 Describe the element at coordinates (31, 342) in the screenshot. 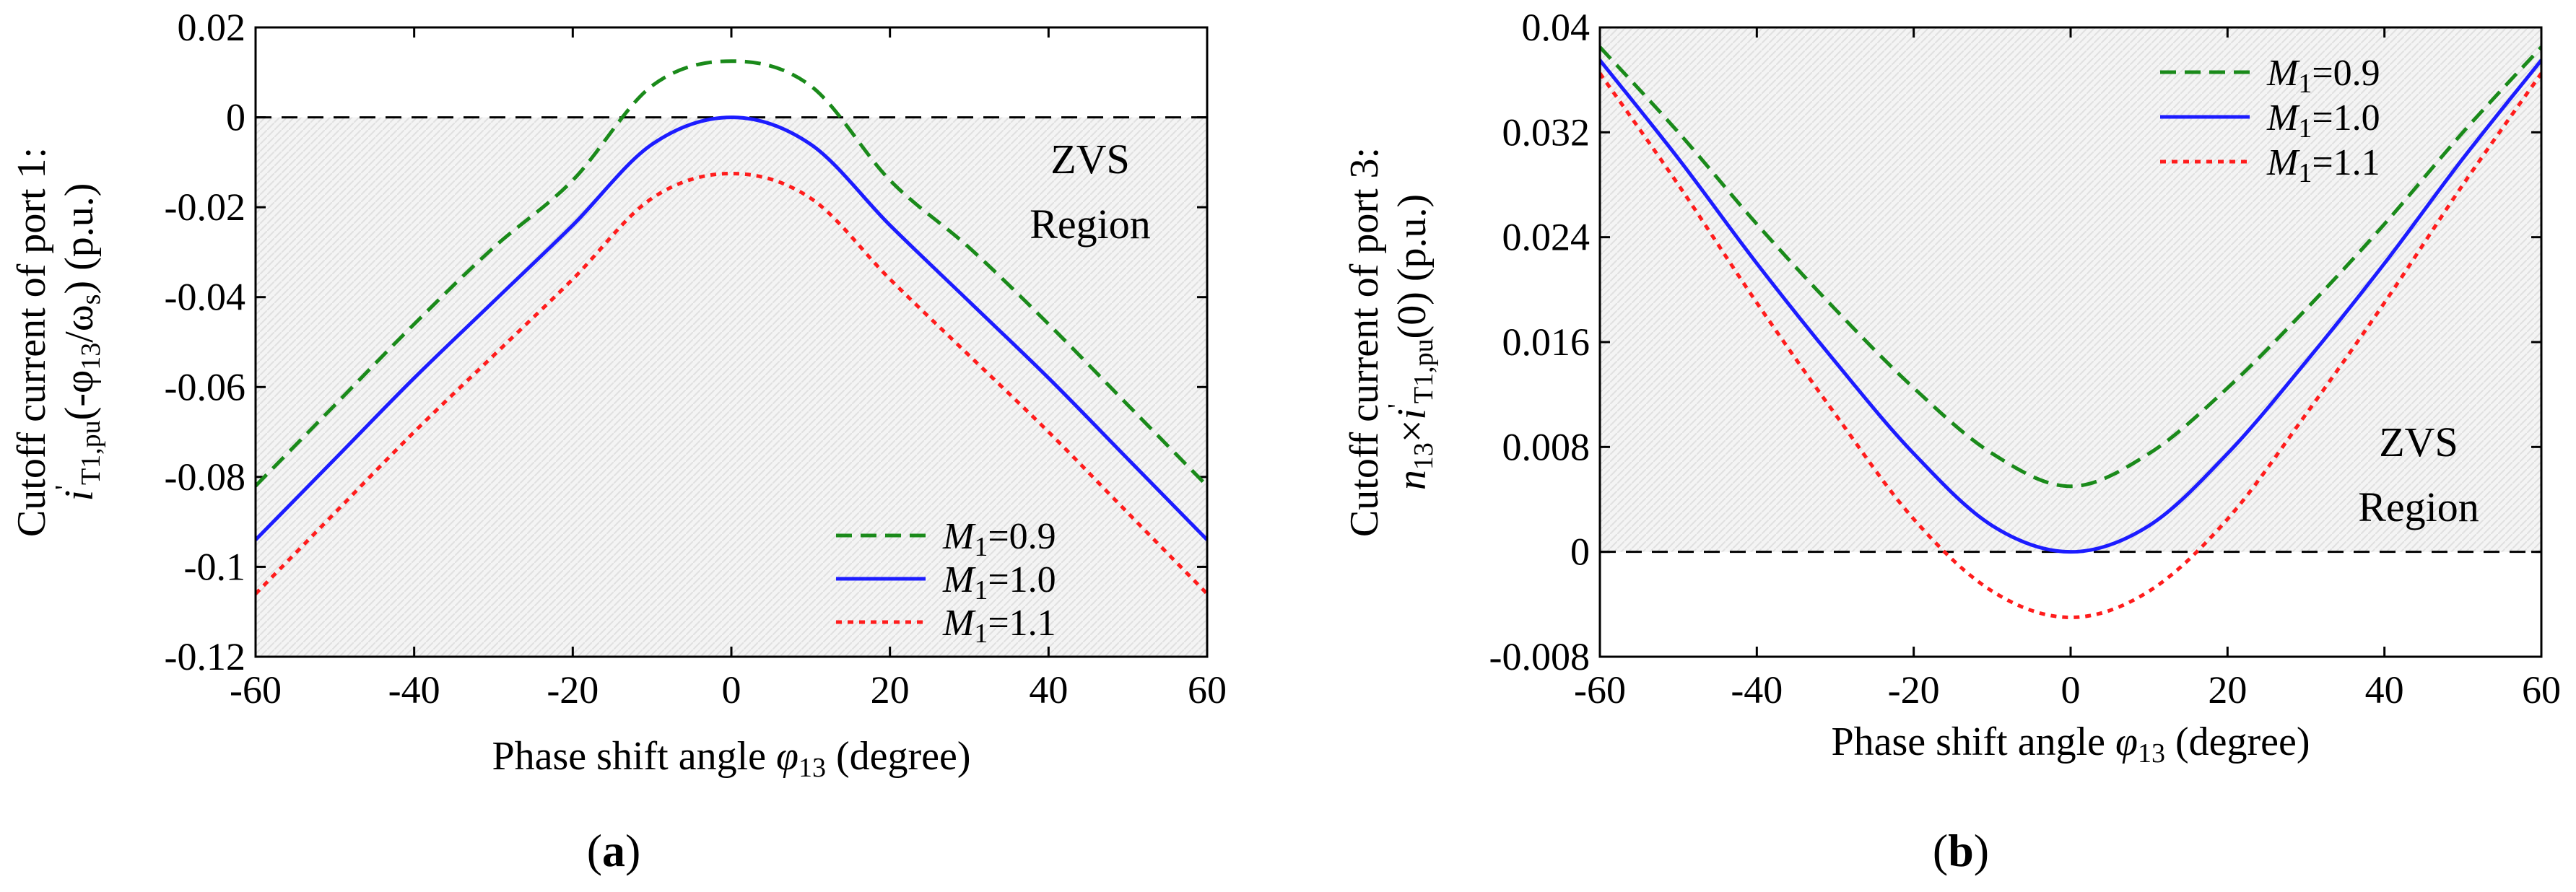

I see `y-axis-label-line1: Cutoff current of port 1:` at that location.